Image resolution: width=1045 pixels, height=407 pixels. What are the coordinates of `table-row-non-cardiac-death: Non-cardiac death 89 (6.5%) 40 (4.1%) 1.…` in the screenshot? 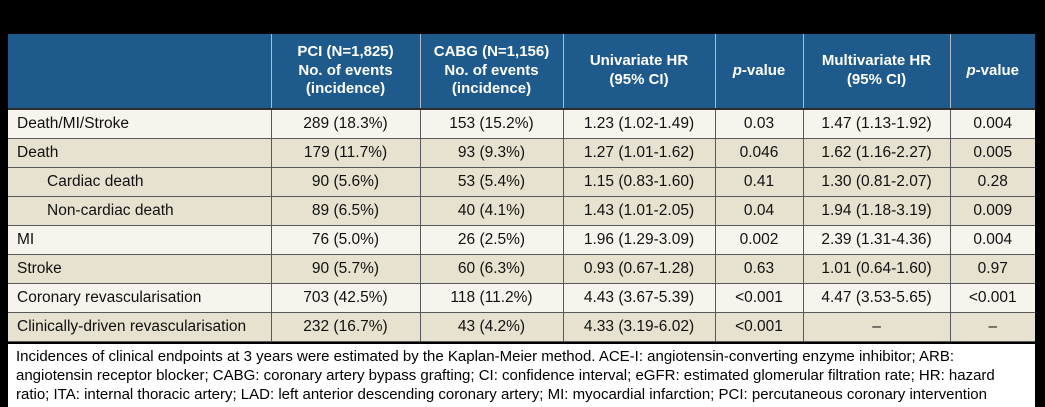 It's located at (521, 210).